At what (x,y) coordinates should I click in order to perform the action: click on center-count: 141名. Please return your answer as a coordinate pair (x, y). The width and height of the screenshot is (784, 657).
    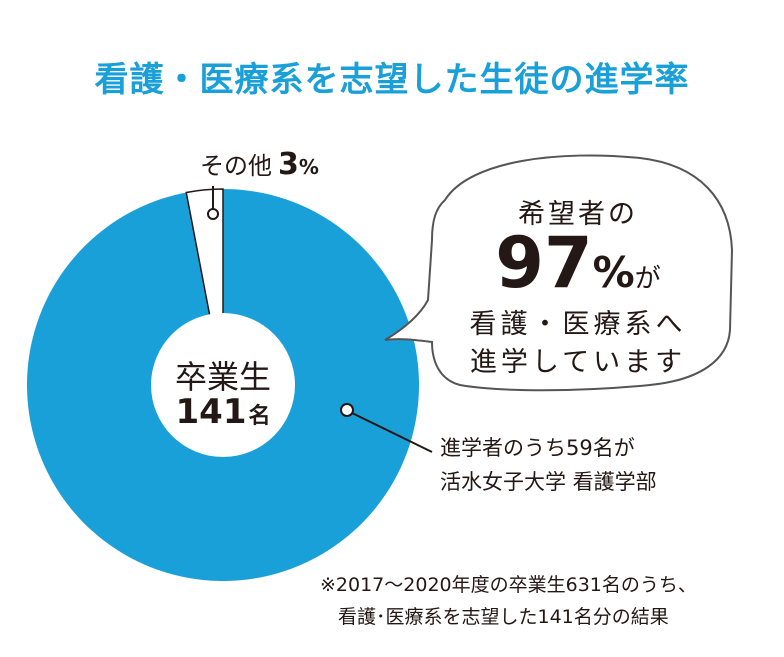
    Looking at the image, I should click on (223, 412).